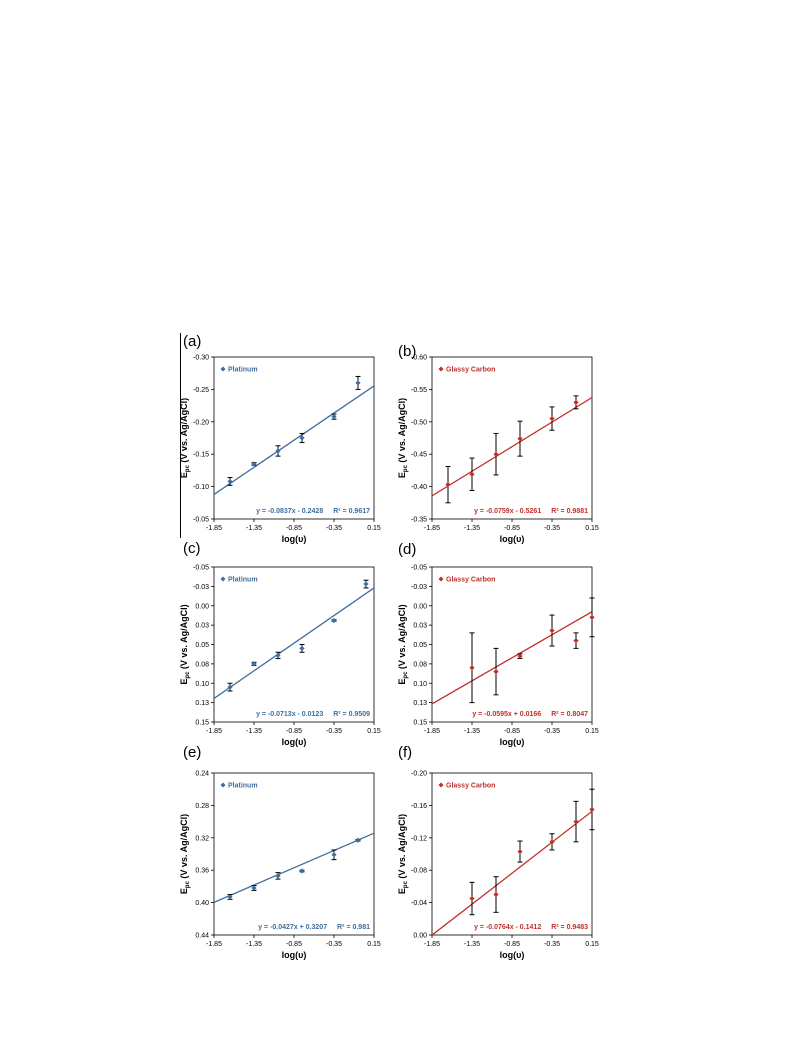  Describe the element at coordinates (419, 806) in the screenshot. I see `panel-f-ytick-label: -0.16` at that location.